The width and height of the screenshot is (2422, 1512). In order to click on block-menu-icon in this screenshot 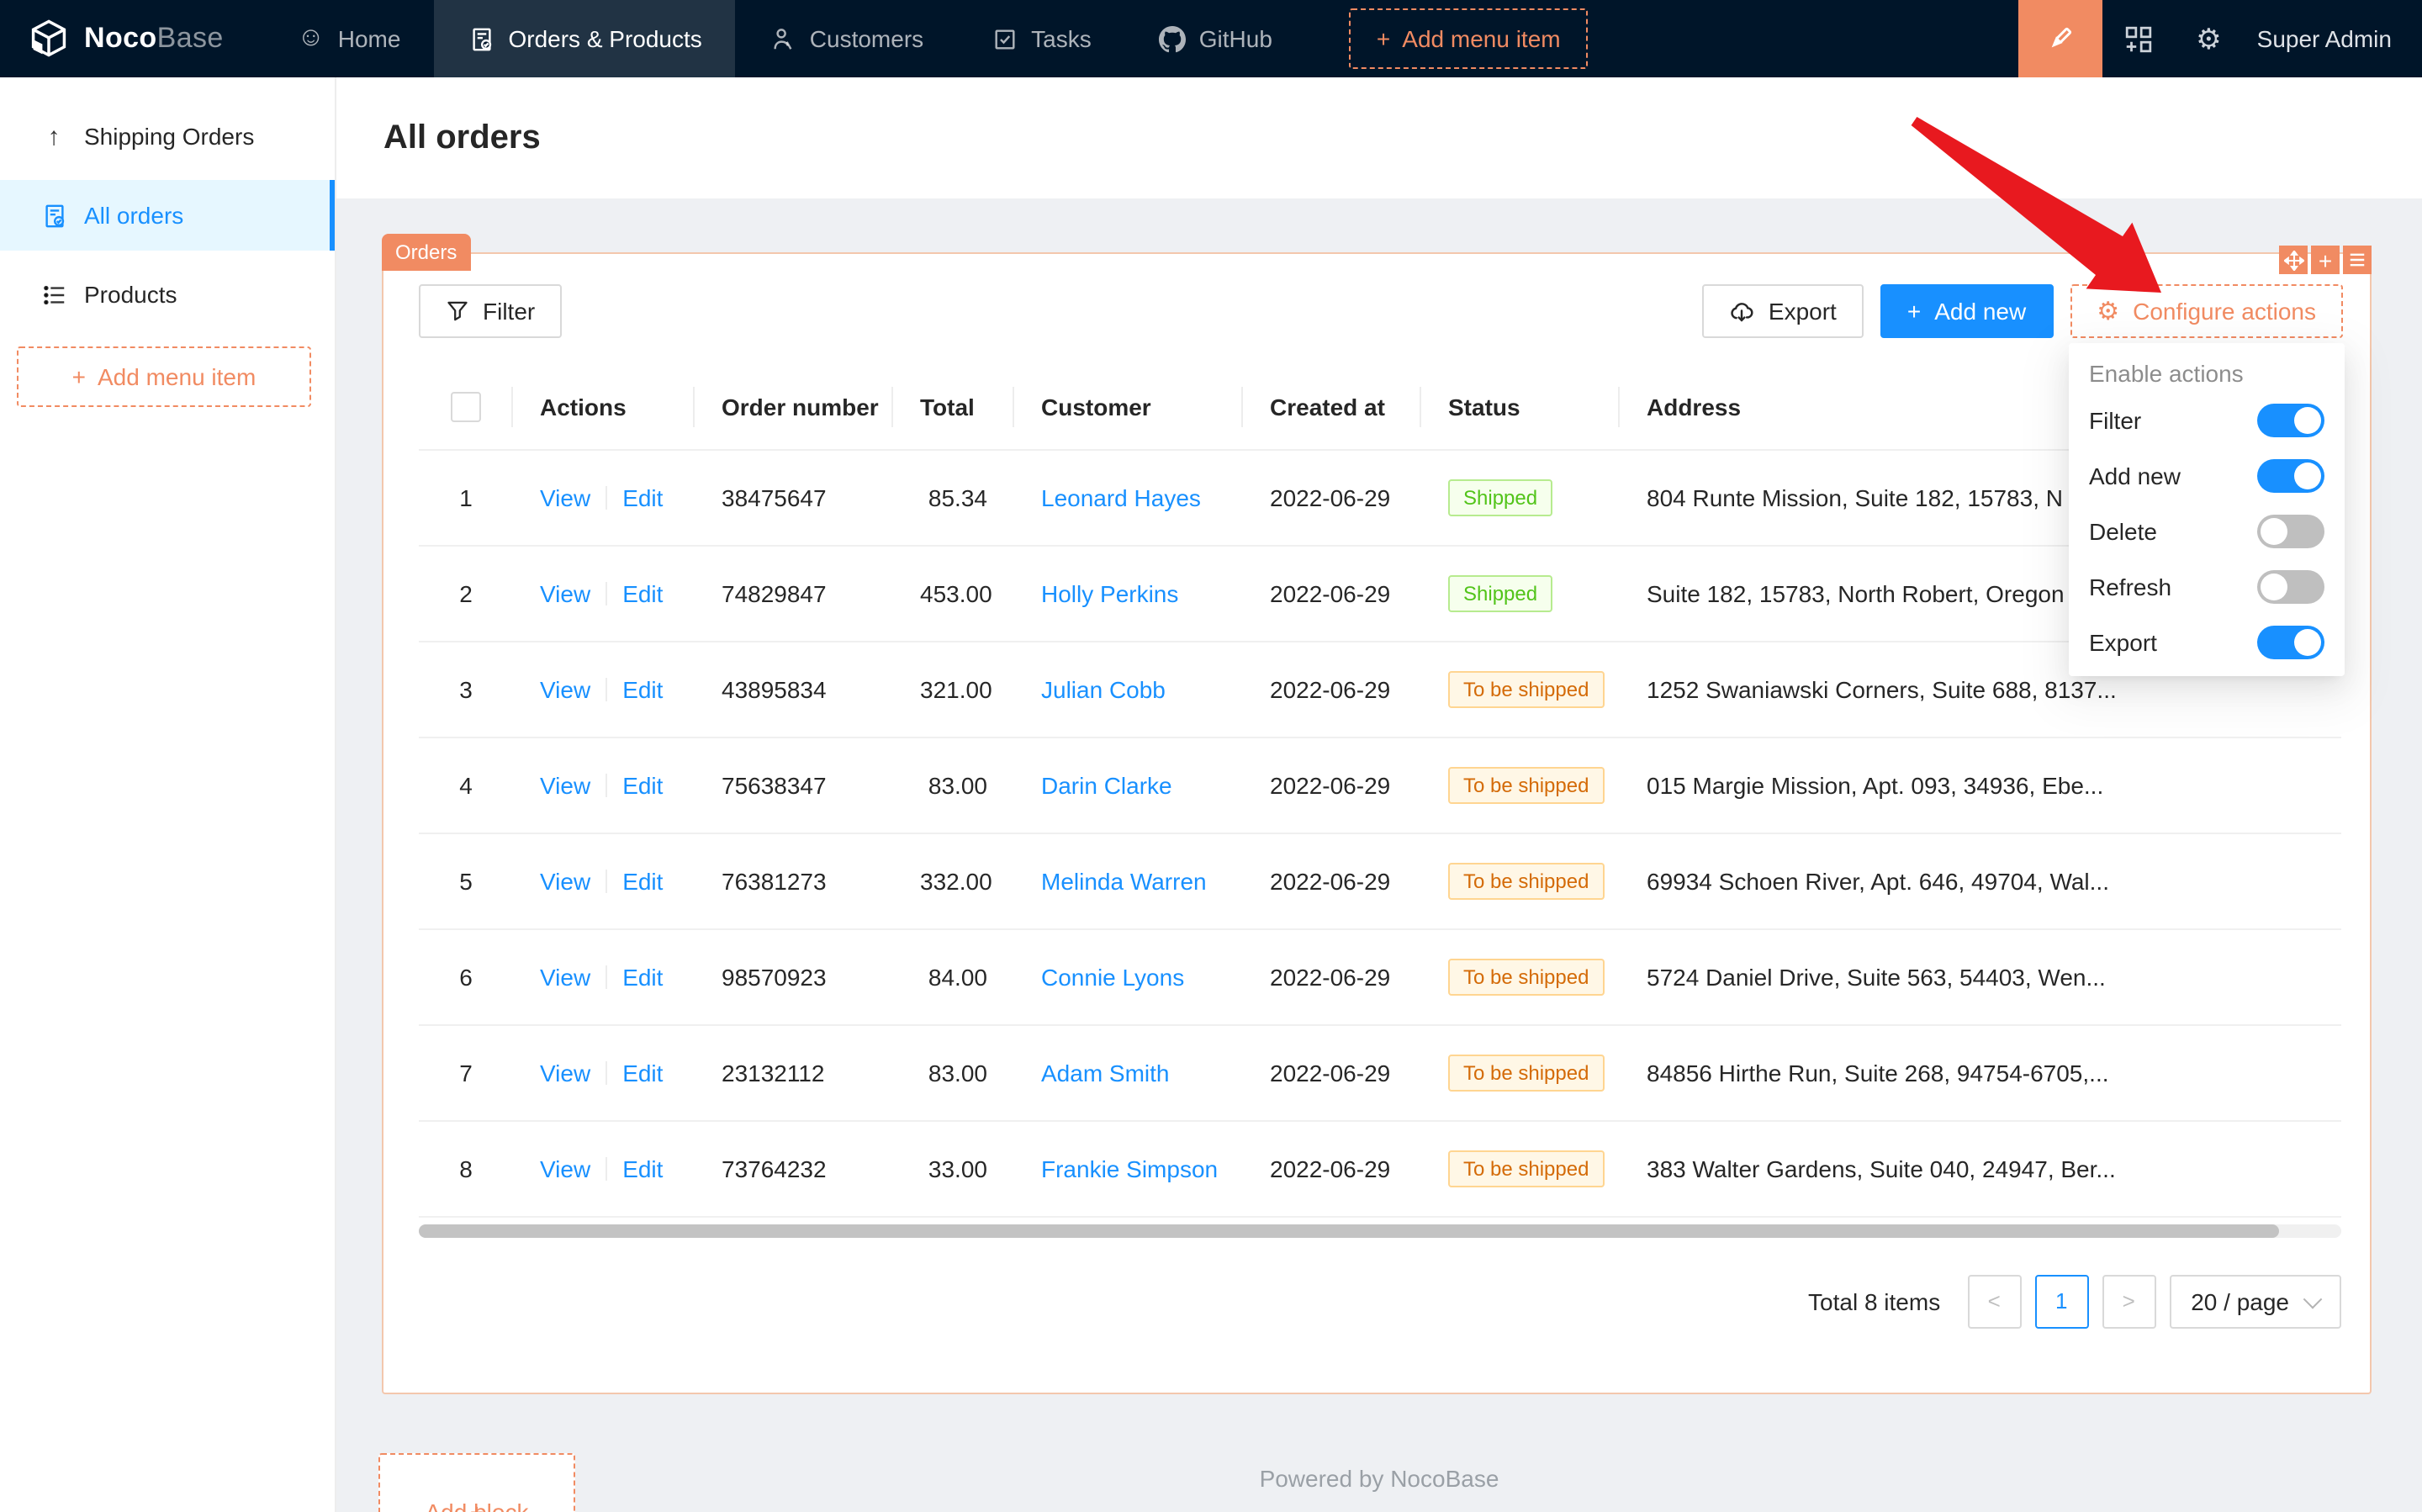, I will do `click(2357, 260)`.